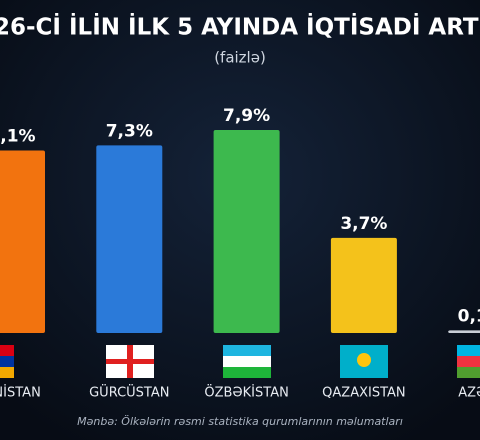 Image resolution: width=480 pixels, height=440 pixels. I want to click on chart-subtitle: (faizlə), so click(240, 58).